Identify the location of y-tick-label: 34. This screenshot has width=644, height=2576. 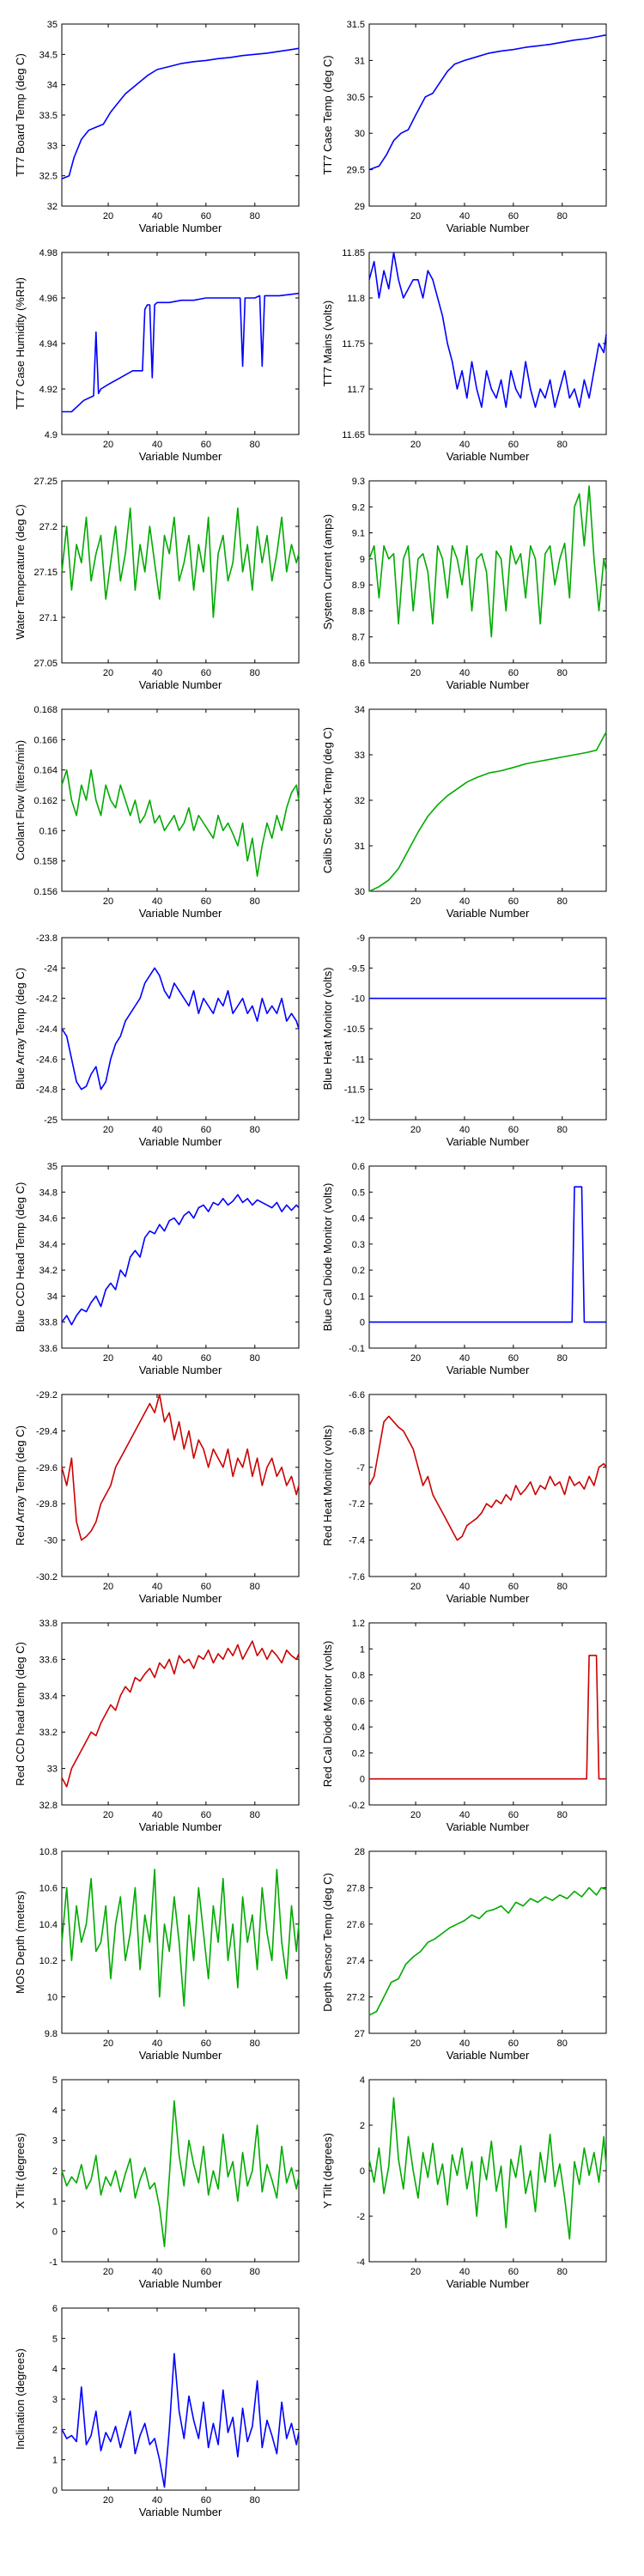
(52, 1297).